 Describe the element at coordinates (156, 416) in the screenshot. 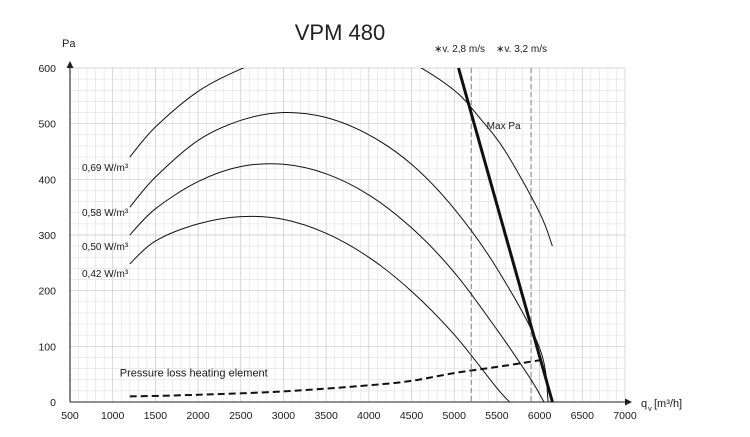

I see `x-tick-label: 1500` at that location.